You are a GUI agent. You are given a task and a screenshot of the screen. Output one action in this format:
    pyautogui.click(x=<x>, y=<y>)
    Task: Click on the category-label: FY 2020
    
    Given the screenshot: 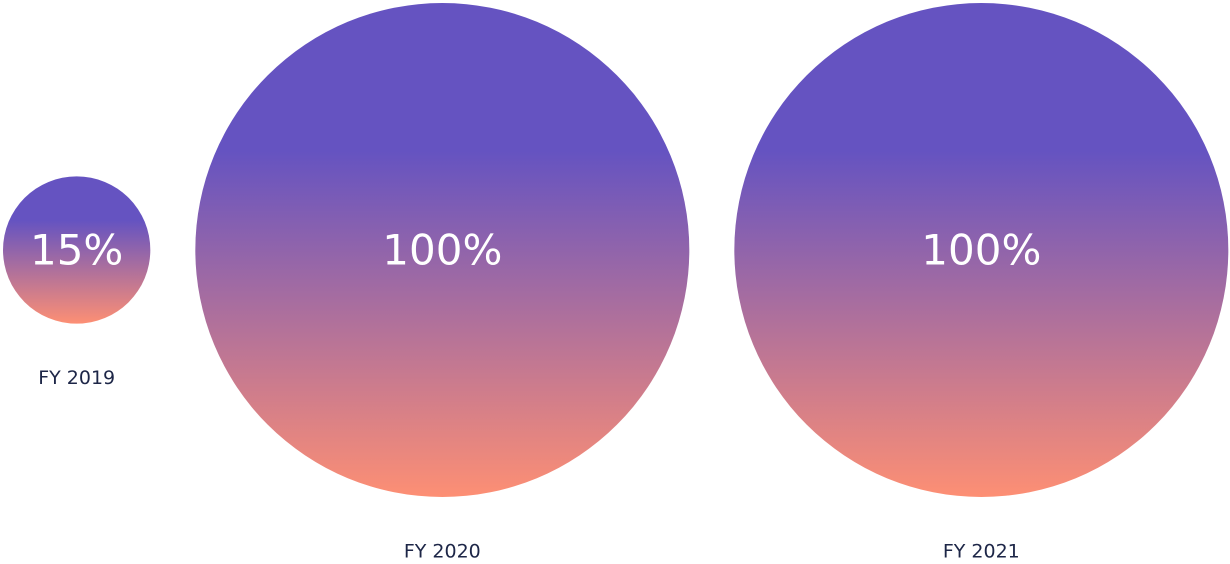 What is the action you would take?
    pyautogui.click(x=442, y=552)
    